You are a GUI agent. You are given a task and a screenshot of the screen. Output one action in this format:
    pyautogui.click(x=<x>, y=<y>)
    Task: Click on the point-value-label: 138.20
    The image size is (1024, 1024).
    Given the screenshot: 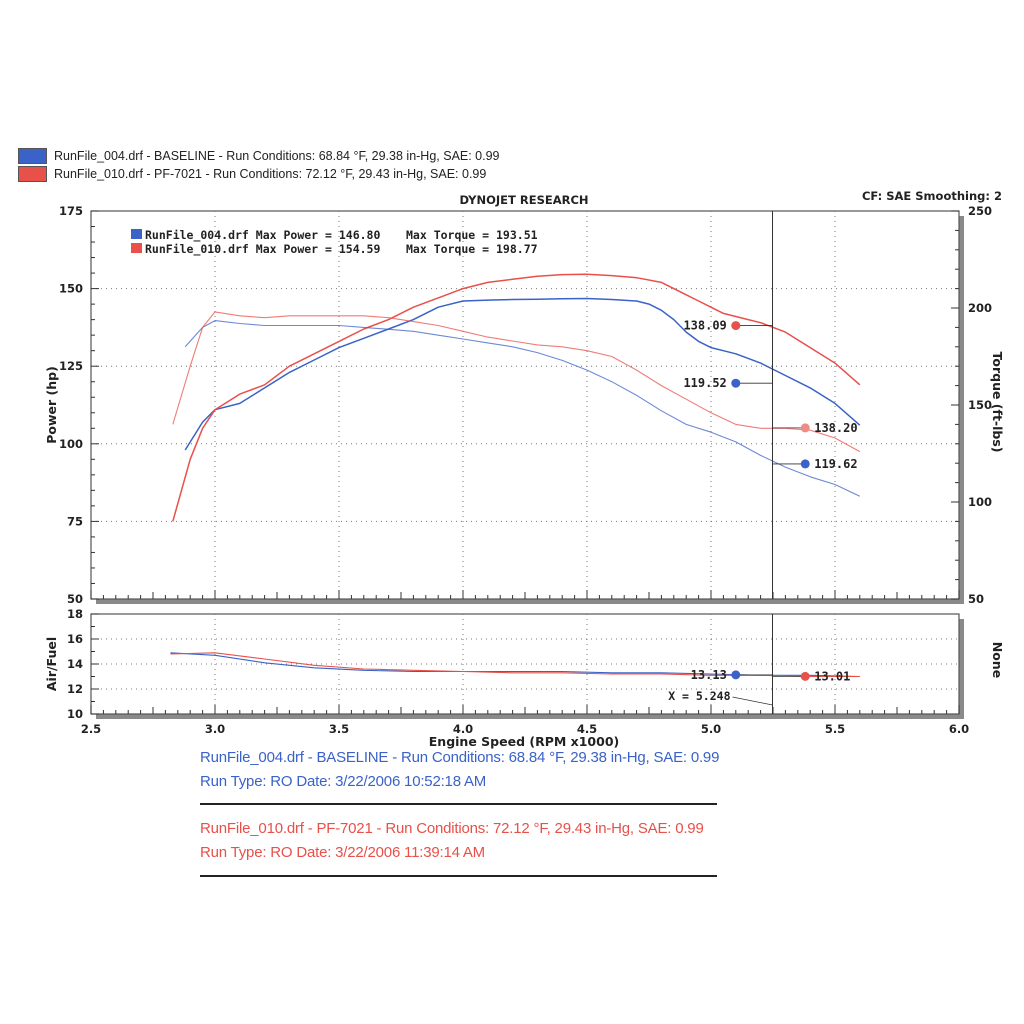 What is the action you would take?
    pyautogui.click(x=835, y=428)
    